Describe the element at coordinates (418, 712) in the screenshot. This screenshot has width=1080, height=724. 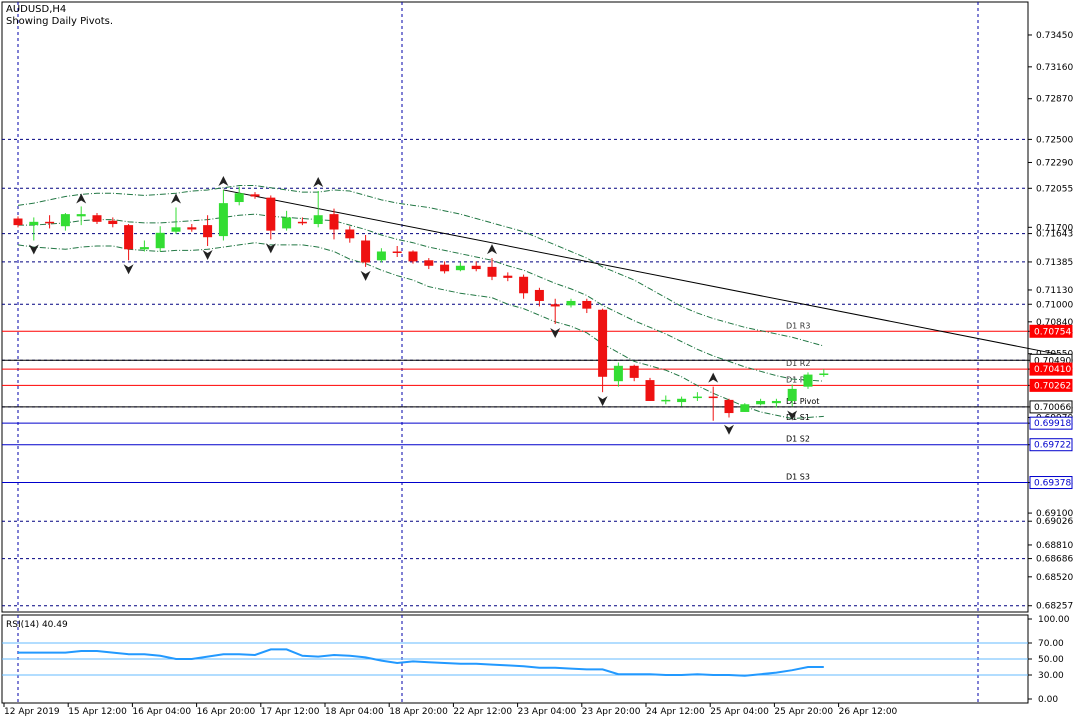
I see `time-axis-label: 18 Apr 20:00` at that location.